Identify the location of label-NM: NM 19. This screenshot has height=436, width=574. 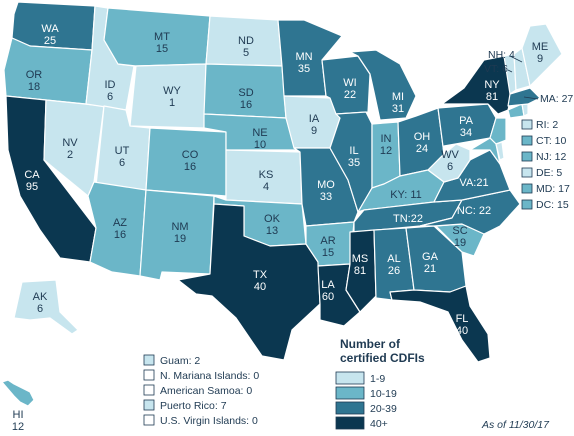
(179, 233).